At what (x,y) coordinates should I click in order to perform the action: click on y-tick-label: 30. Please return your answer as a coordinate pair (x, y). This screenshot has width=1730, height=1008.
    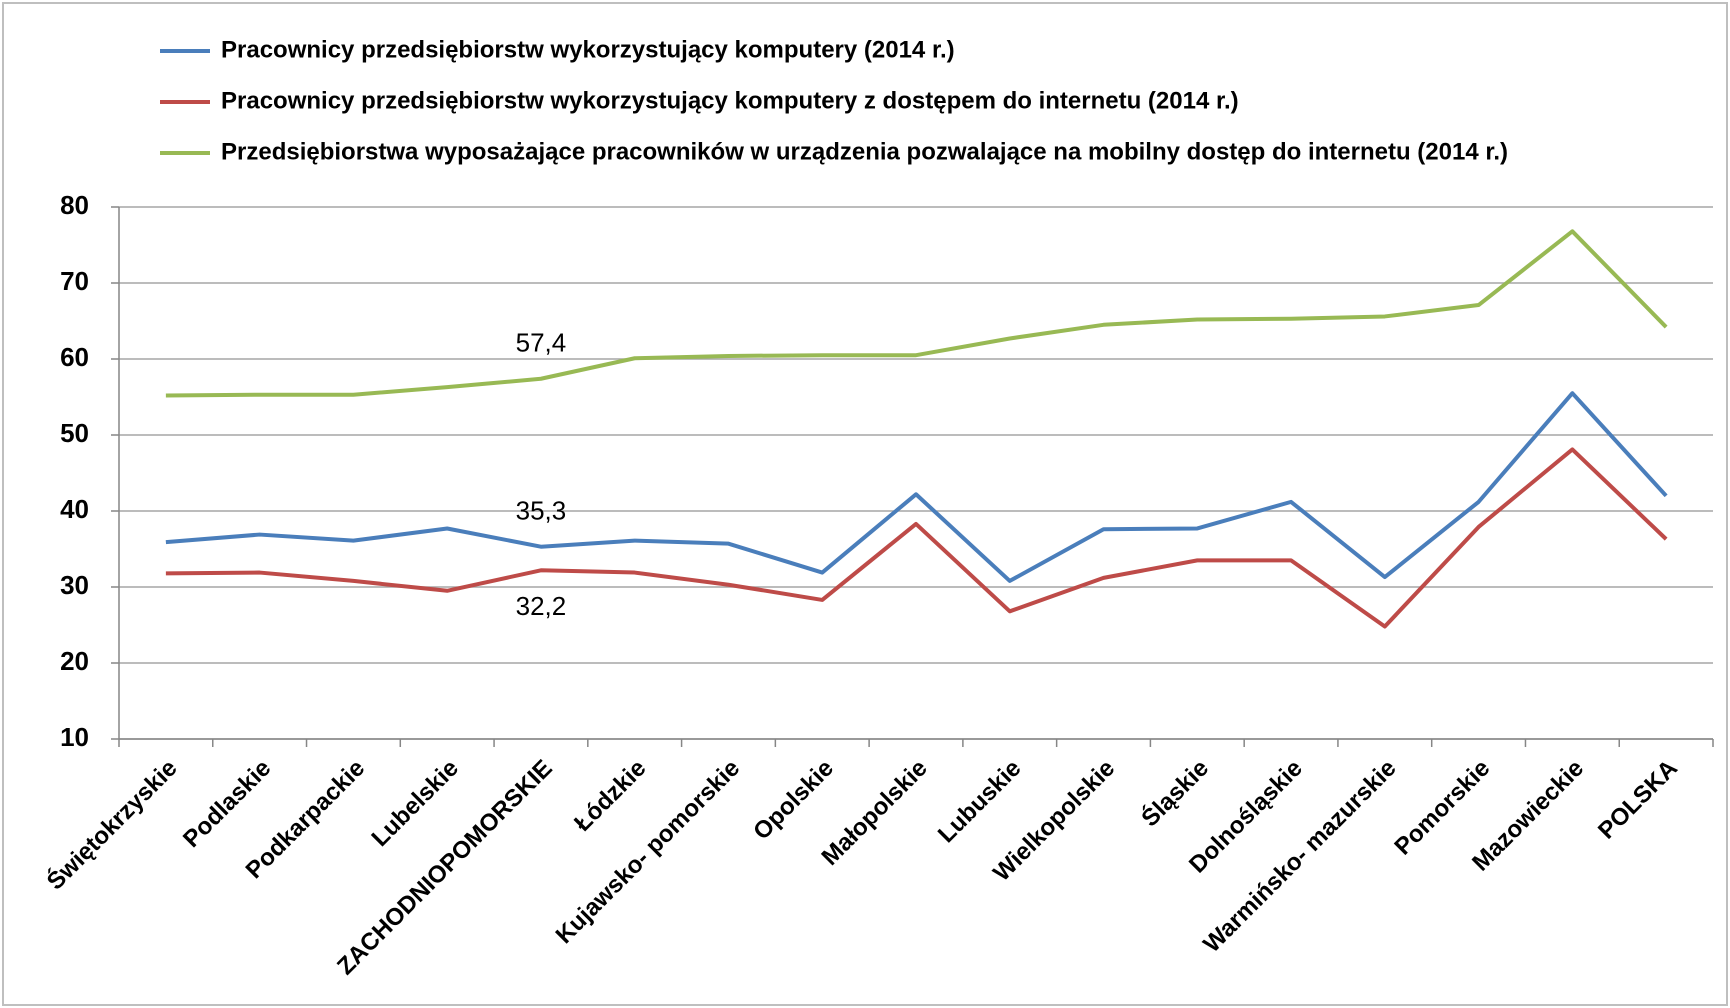
    Looking at the image, I should click on (74, 585).